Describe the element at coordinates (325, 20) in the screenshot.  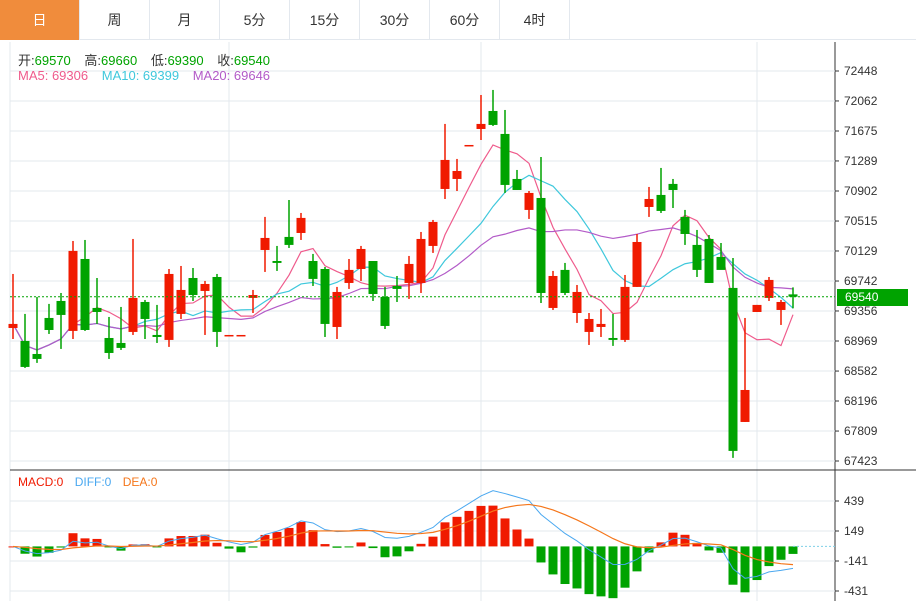
I see `tab-4: 15分` at that location.